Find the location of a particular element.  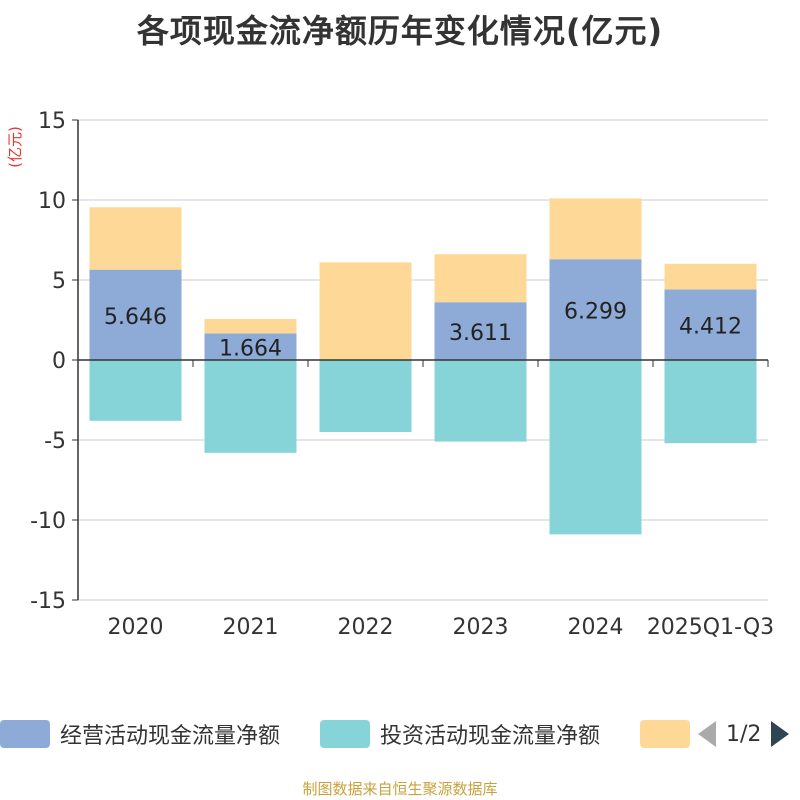

y-axis-unit-text: (亿元) is located at coordinates (15, 147).